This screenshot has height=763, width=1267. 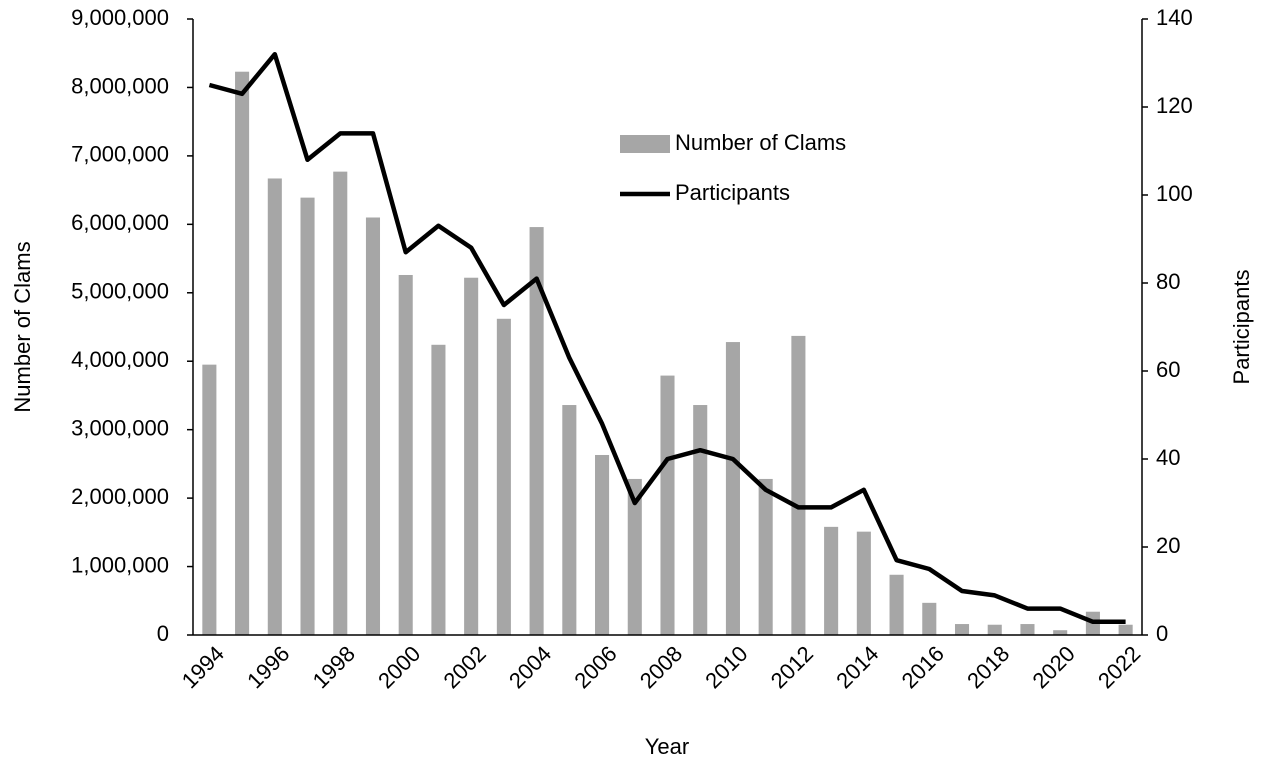 What do you see at coordinates (1168, 545) in the screenshot?
I see `y2-tick-label: 20` at bounding box center [1168, 545].